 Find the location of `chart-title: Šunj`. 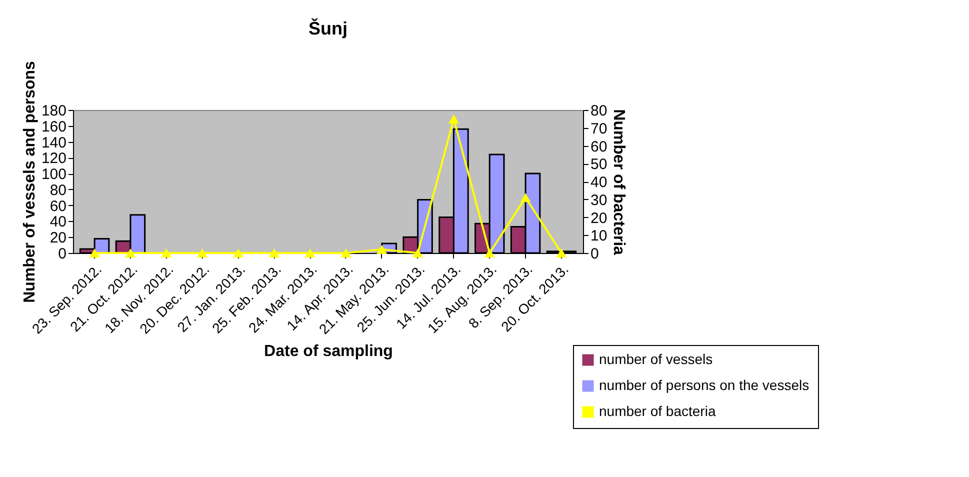

chart-title: Šunj is located at coordinates (328, 28).